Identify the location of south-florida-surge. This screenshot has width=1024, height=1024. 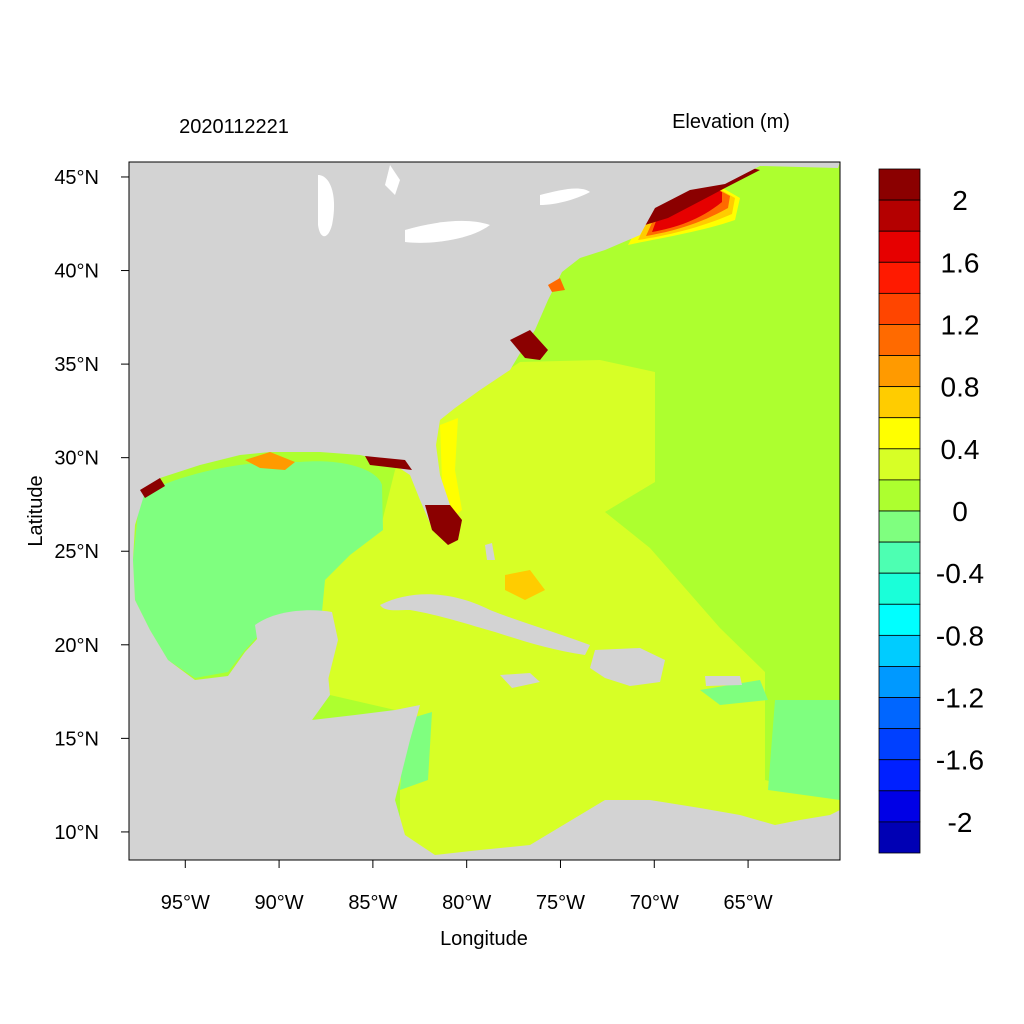
(443, 525).